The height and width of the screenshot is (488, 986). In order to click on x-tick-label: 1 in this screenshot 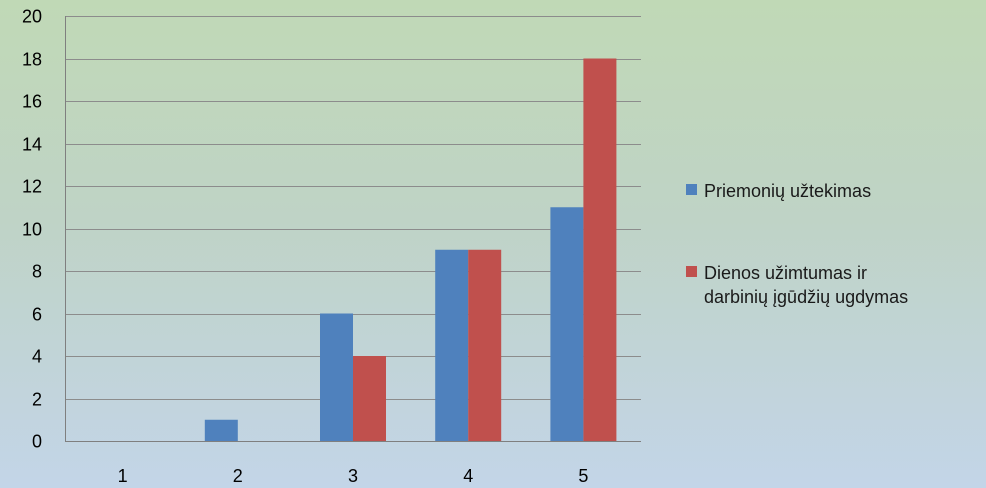, I will do `click(123, 476)`.